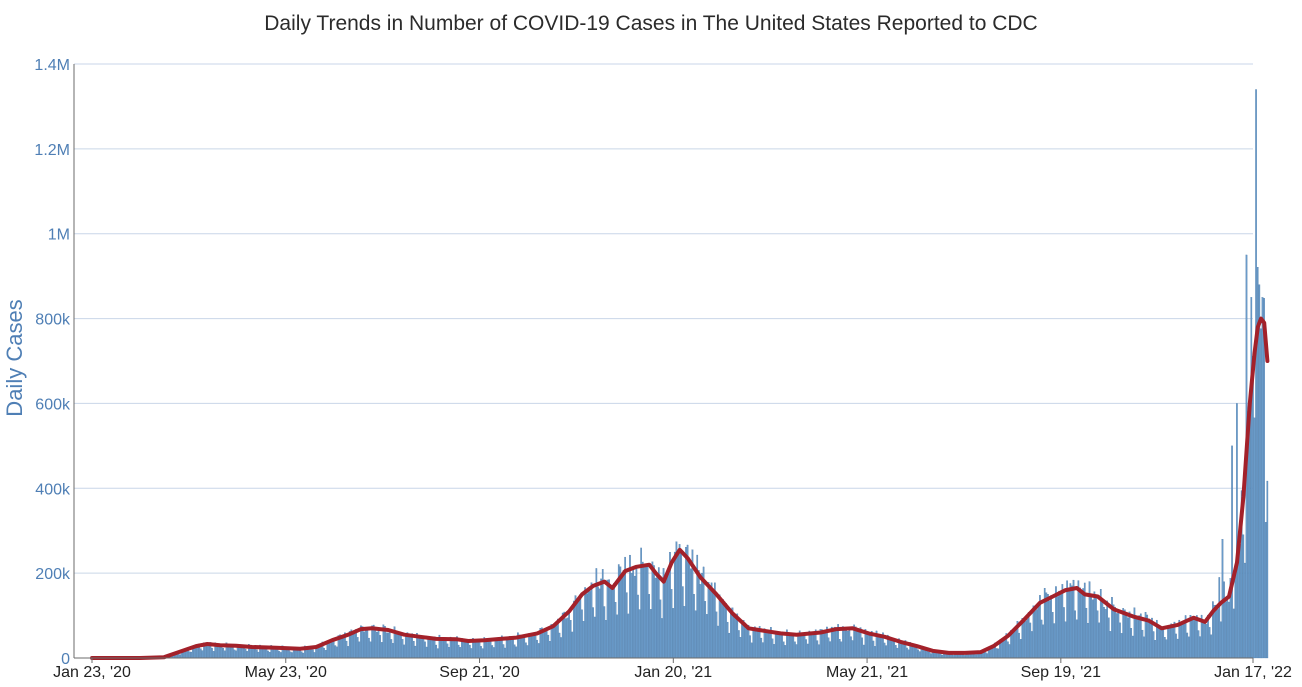  What do you see at coordinates (53, 489) in the screenshot?
I see `y-tick-label: 400k` at bounding box center [53, 489].